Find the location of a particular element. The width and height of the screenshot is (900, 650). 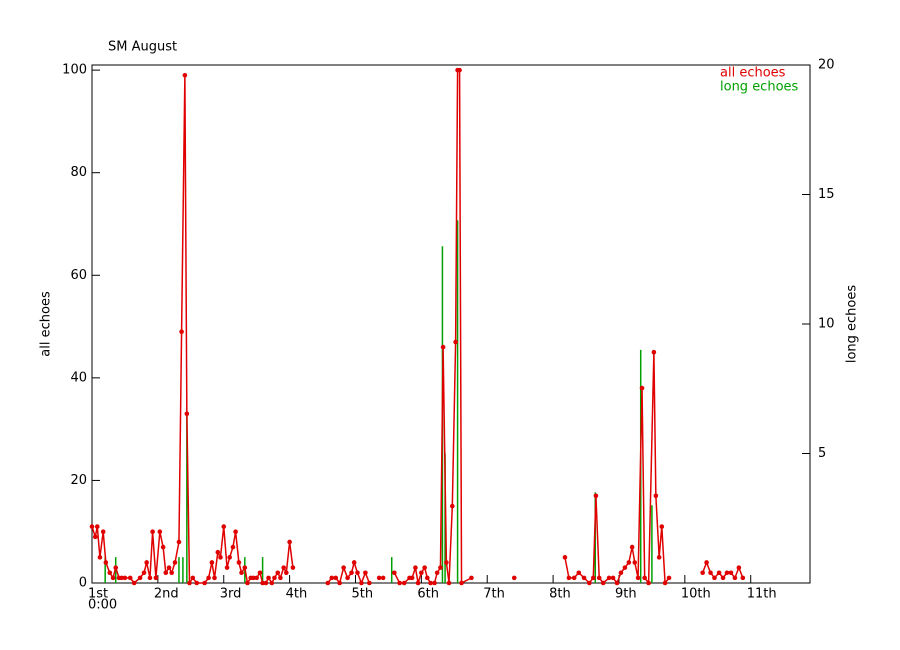

x-tick-label: 1st is located at coordinates (98, 594).